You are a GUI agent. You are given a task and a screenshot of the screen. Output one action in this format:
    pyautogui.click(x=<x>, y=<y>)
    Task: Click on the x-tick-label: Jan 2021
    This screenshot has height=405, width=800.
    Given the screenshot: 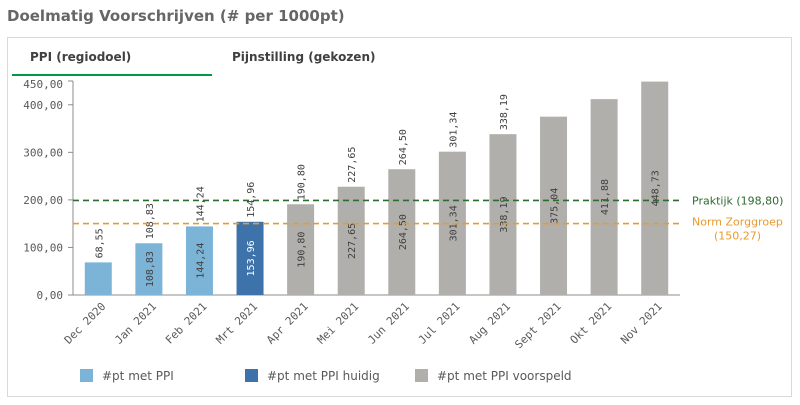 What is the action you would take?
    pyautogui.click(x=135, y=323)
    